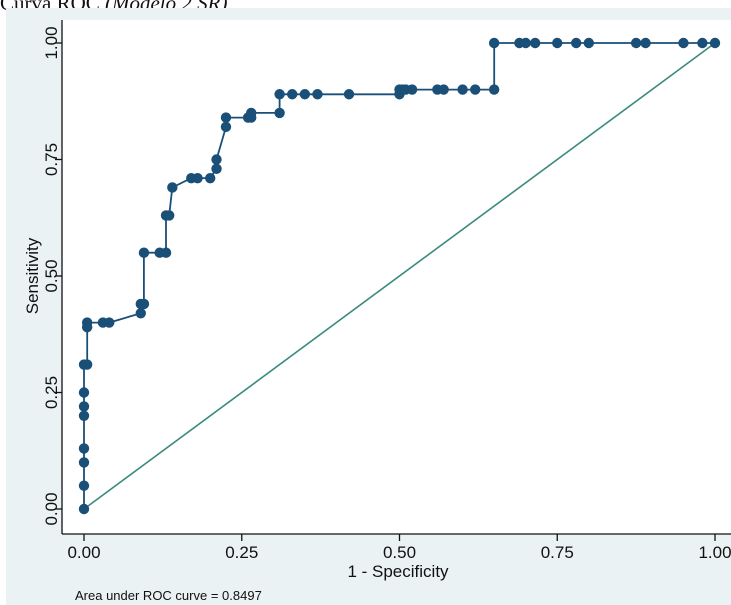 The height and width of the screenshot is (605, 731). I want to click on y-tick-label: 0.25, so click(51, 392).